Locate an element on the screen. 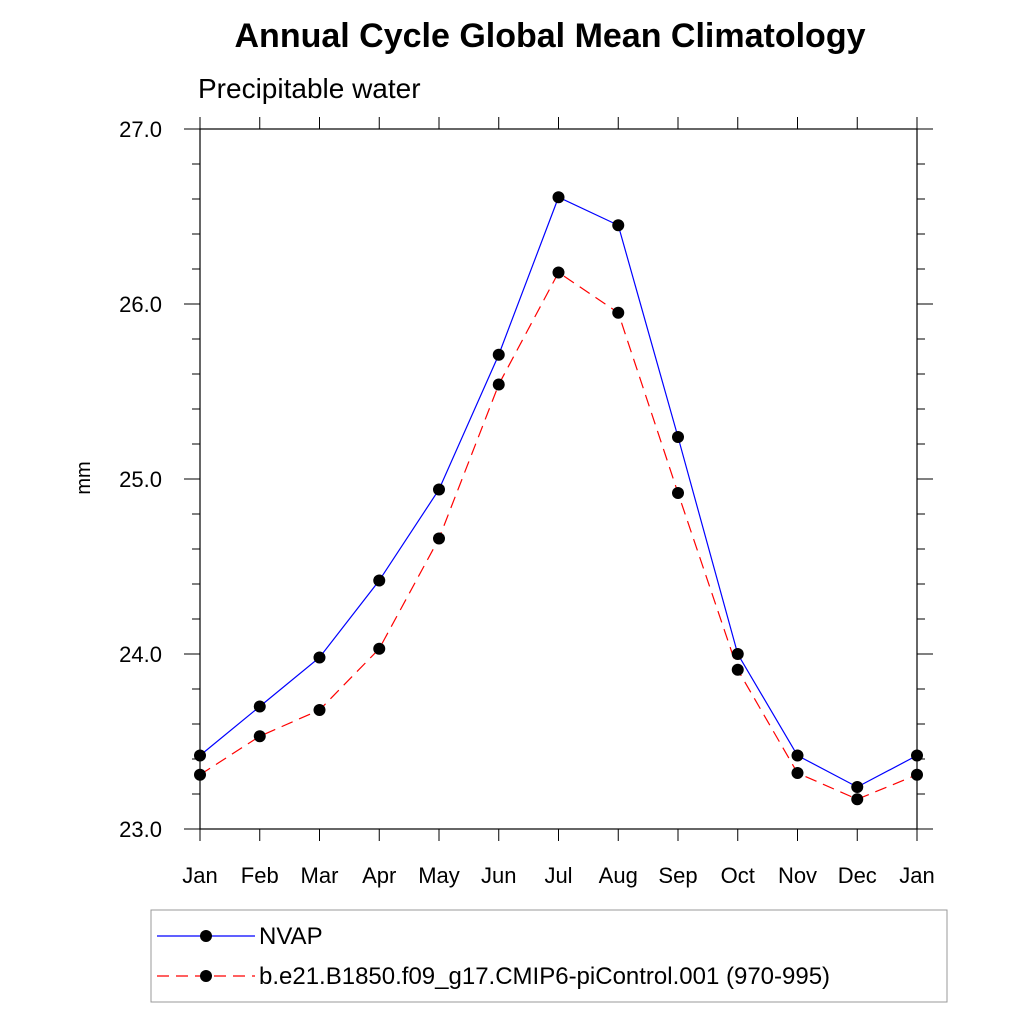 This screenshot has height=1024, width=1024. x-tick-label: Nov is located at coordinates (797, 875).